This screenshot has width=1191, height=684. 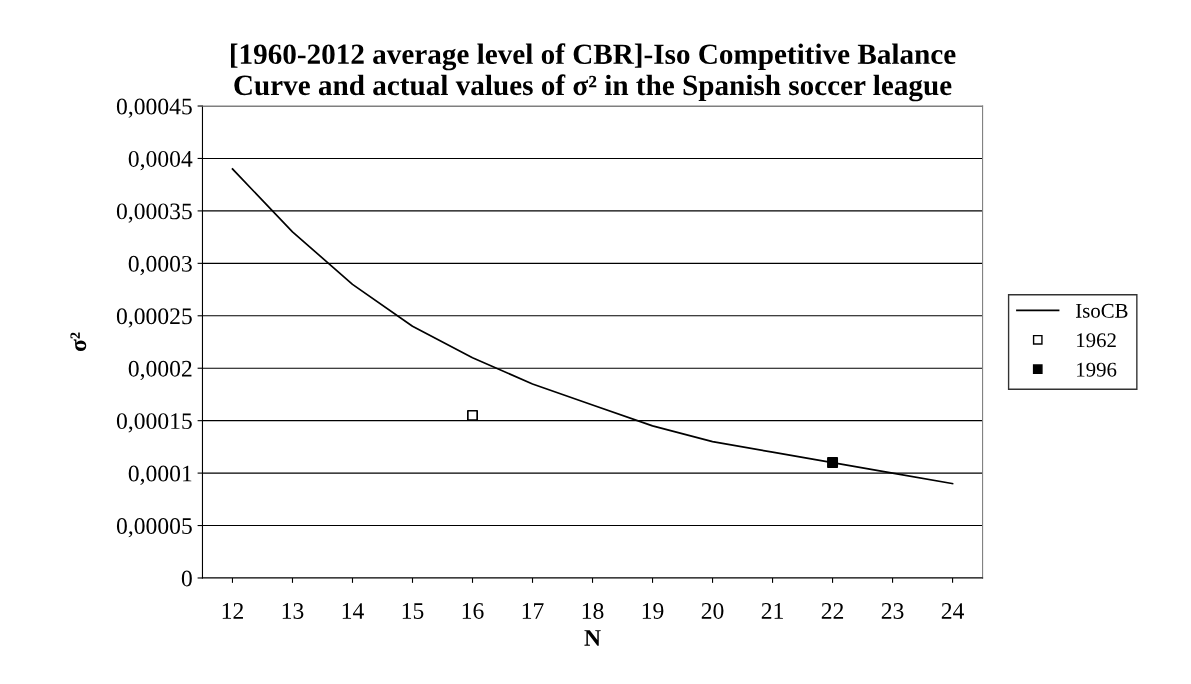 What do you see at coordinates (712, 610) in the screenshot?
I see `x-tick-label: 20` at bounding box center [712, 610].